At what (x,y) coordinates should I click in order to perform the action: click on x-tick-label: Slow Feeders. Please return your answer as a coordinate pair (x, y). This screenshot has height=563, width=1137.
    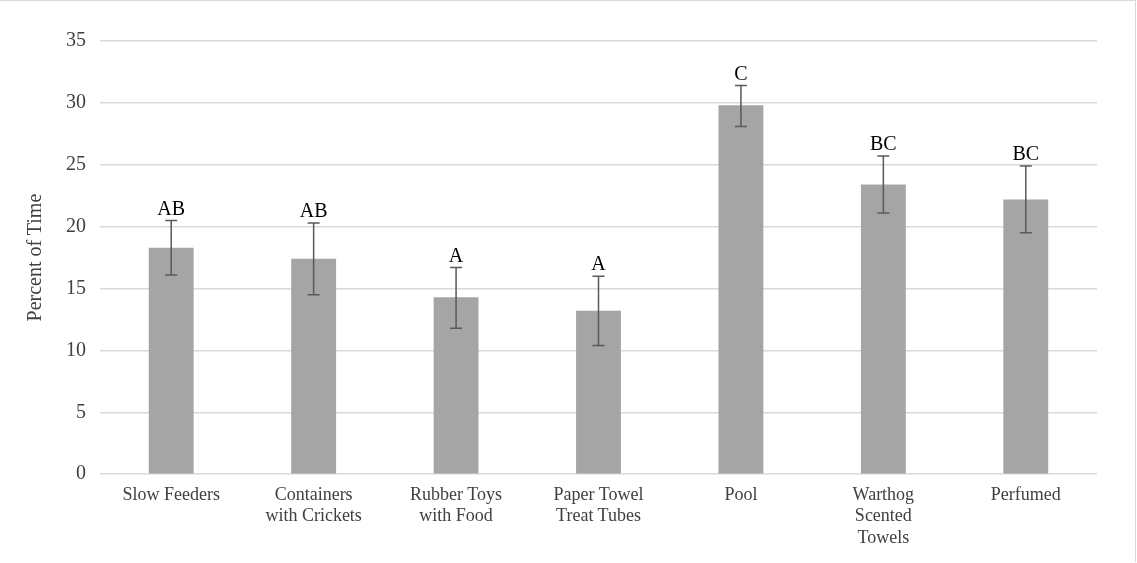
    Looking at the image, I should click on (171, 493).